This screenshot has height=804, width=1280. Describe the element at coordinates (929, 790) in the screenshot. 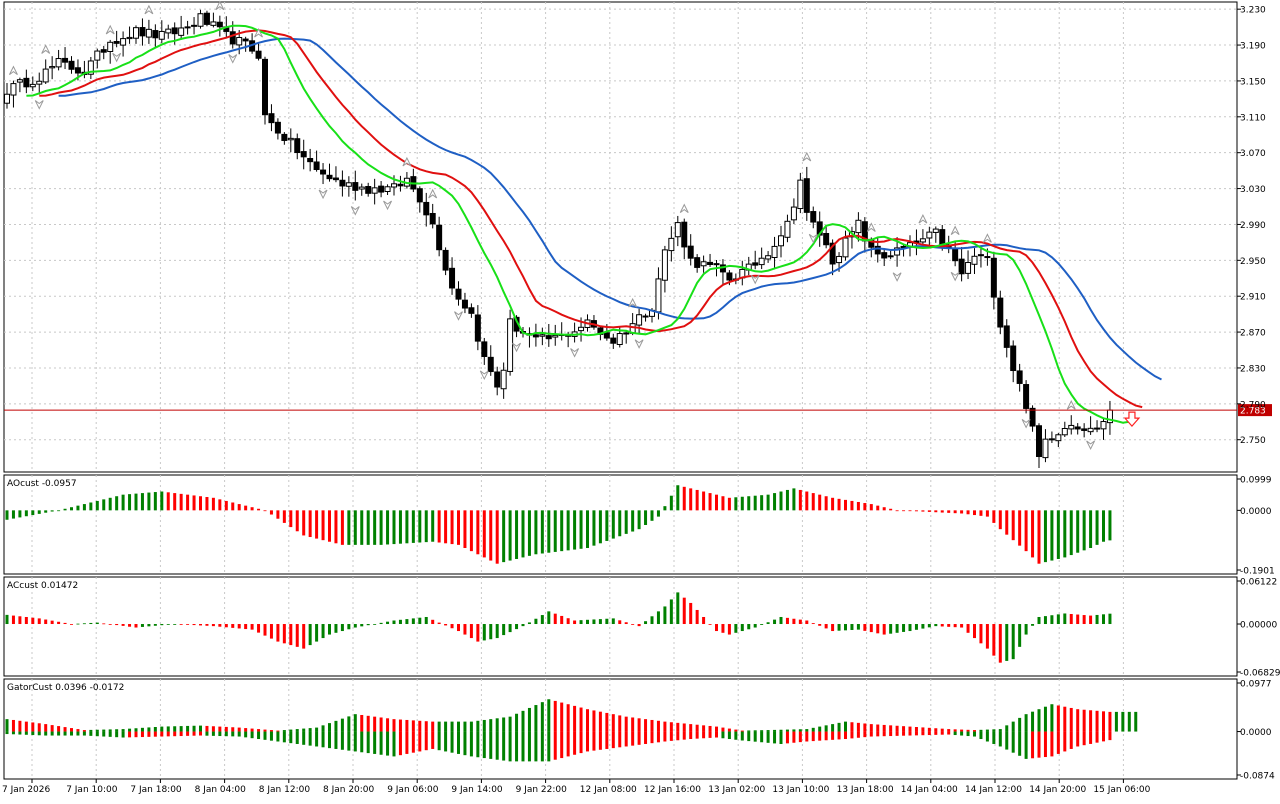

I see `x-tick-label: 14 Jan 04:00` at that location.